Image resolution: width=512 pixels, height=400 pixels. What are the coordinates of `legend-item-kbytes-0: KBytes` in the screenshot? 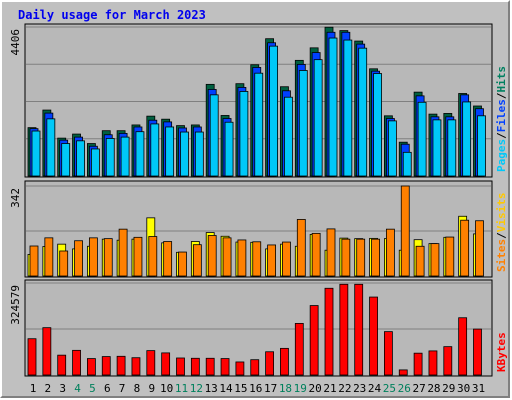 It's located at (501, 352).